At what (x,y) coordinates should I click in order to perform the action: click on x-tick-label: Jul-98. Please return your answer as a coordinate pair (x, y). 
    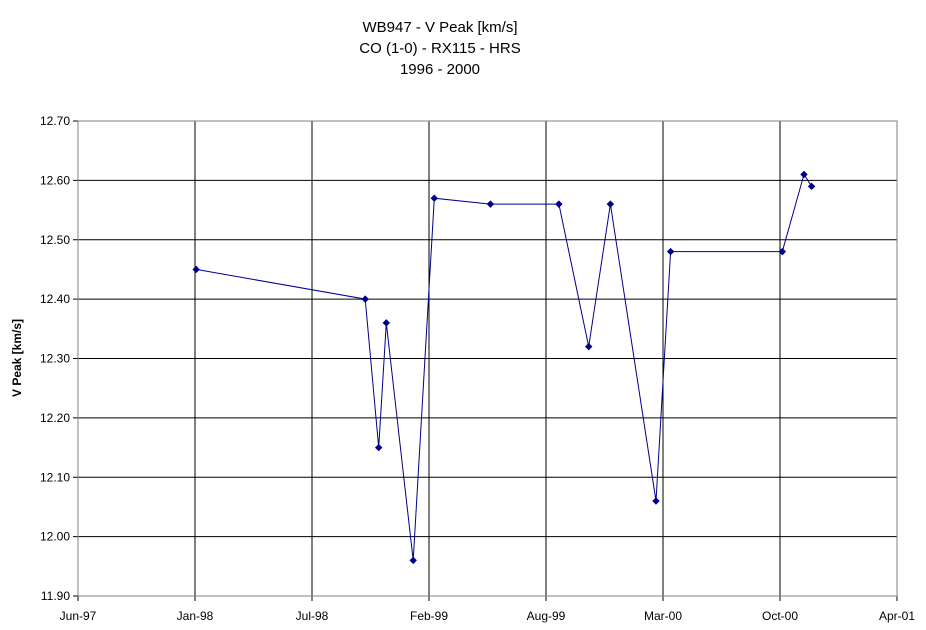
    Looking at the image, I should click on (312, 616).